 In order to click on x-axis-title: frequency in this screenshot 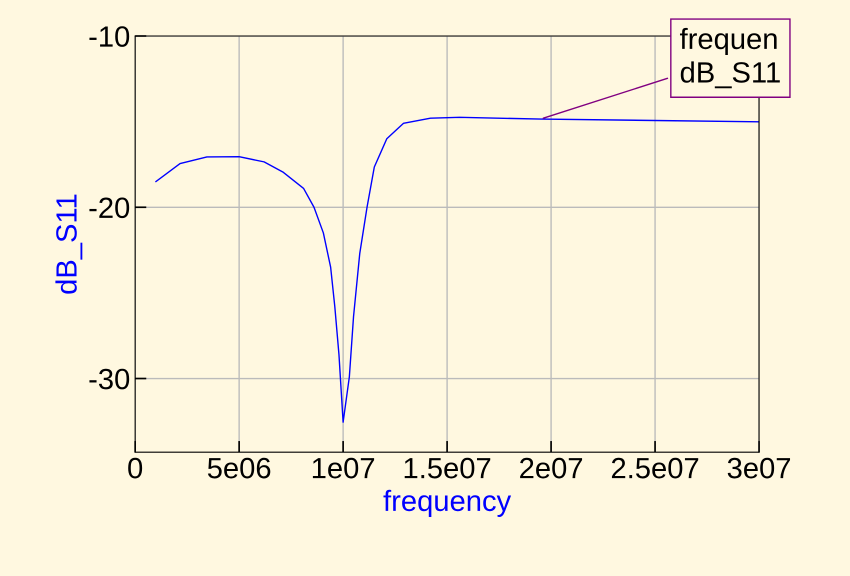, I will do `click(447, 503)`.